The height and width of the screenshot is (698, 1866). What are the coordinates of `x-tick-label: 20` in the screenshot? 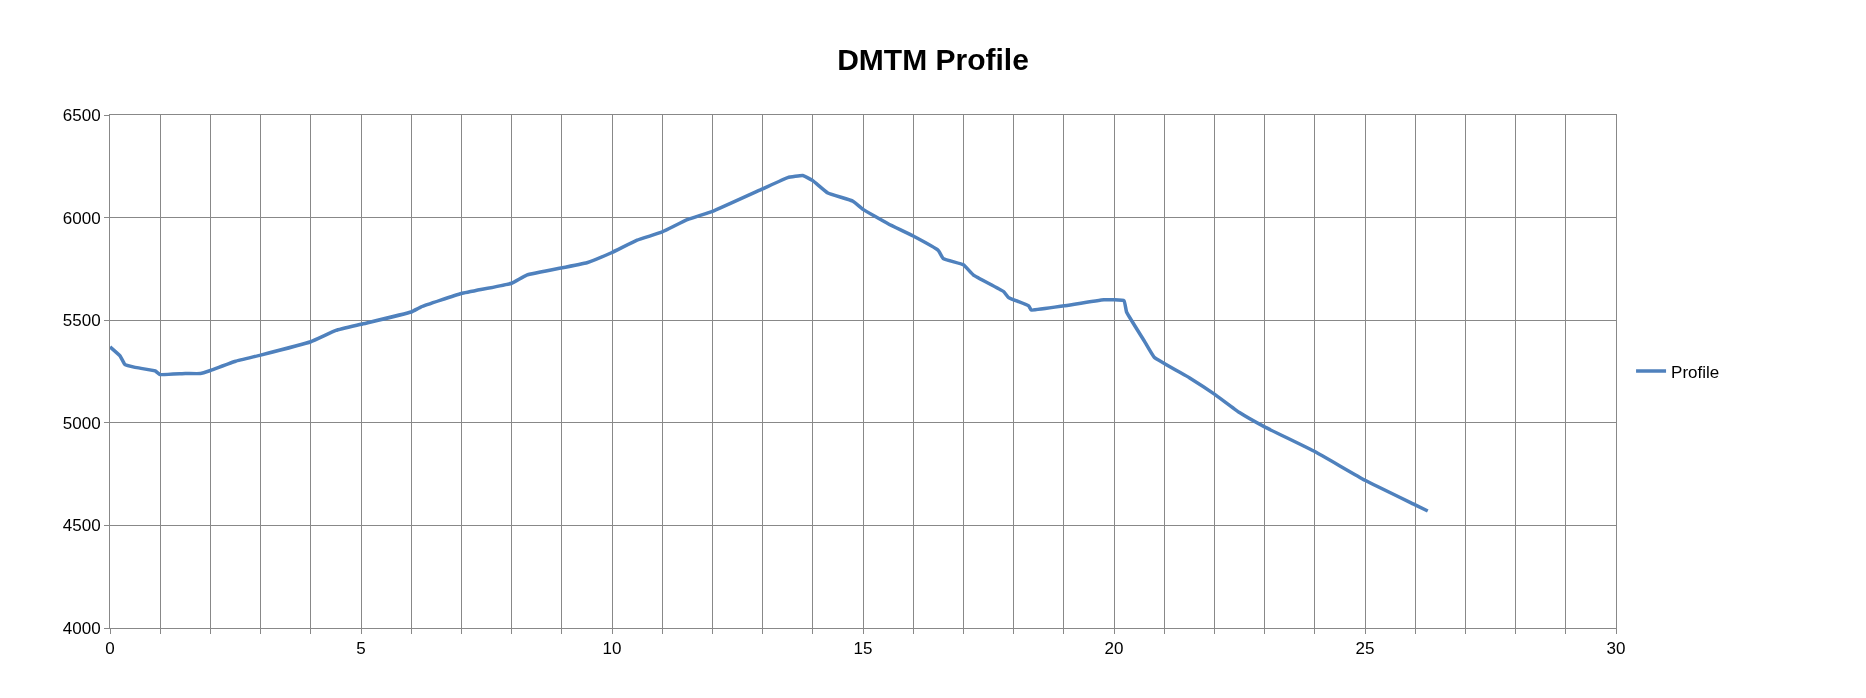 It's located at (1114, 649).